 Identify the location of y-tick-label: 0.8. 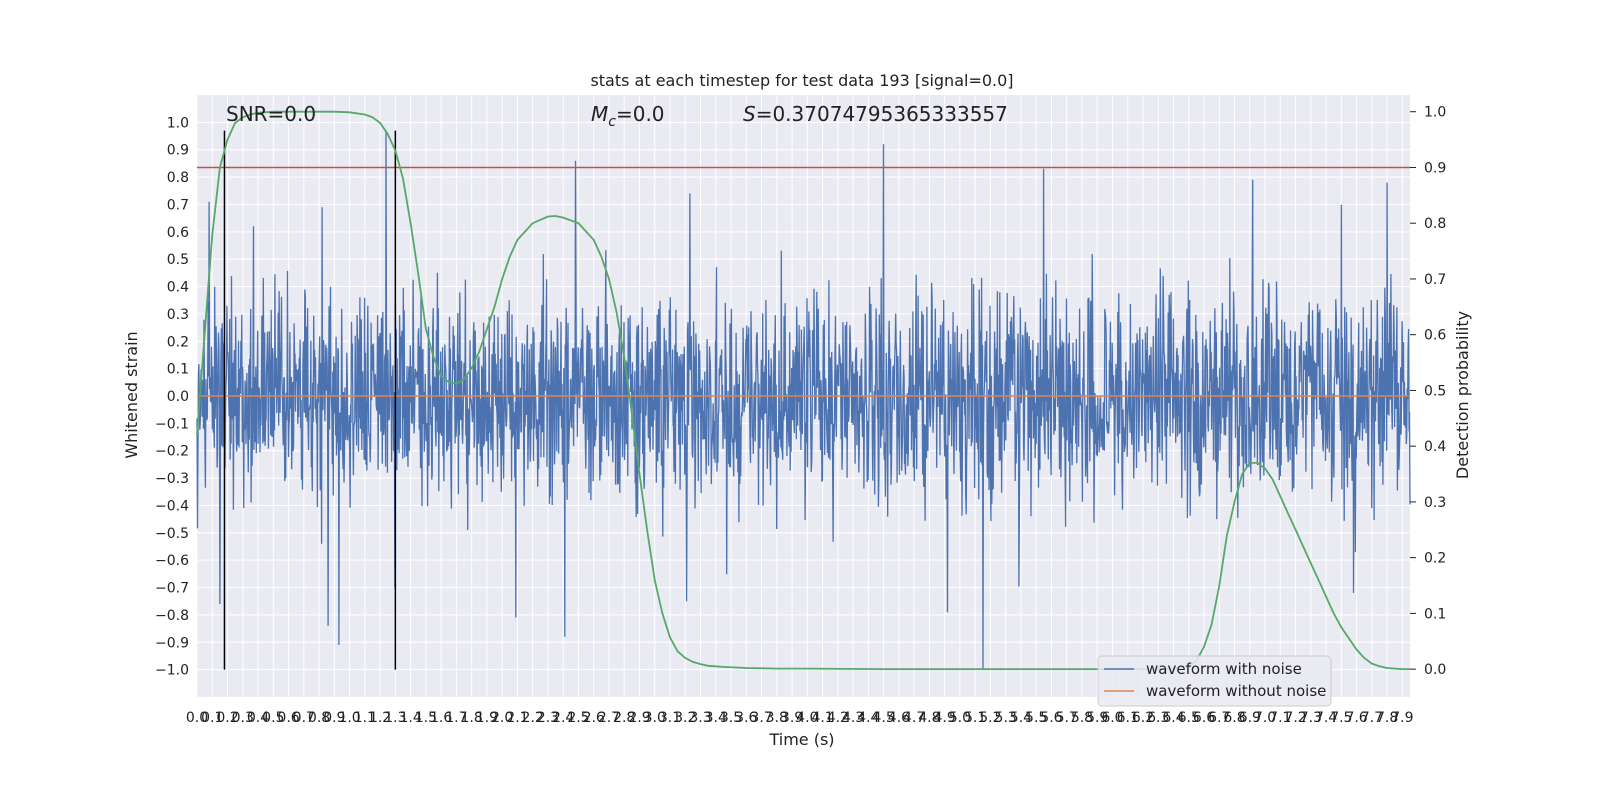
(178, 178).